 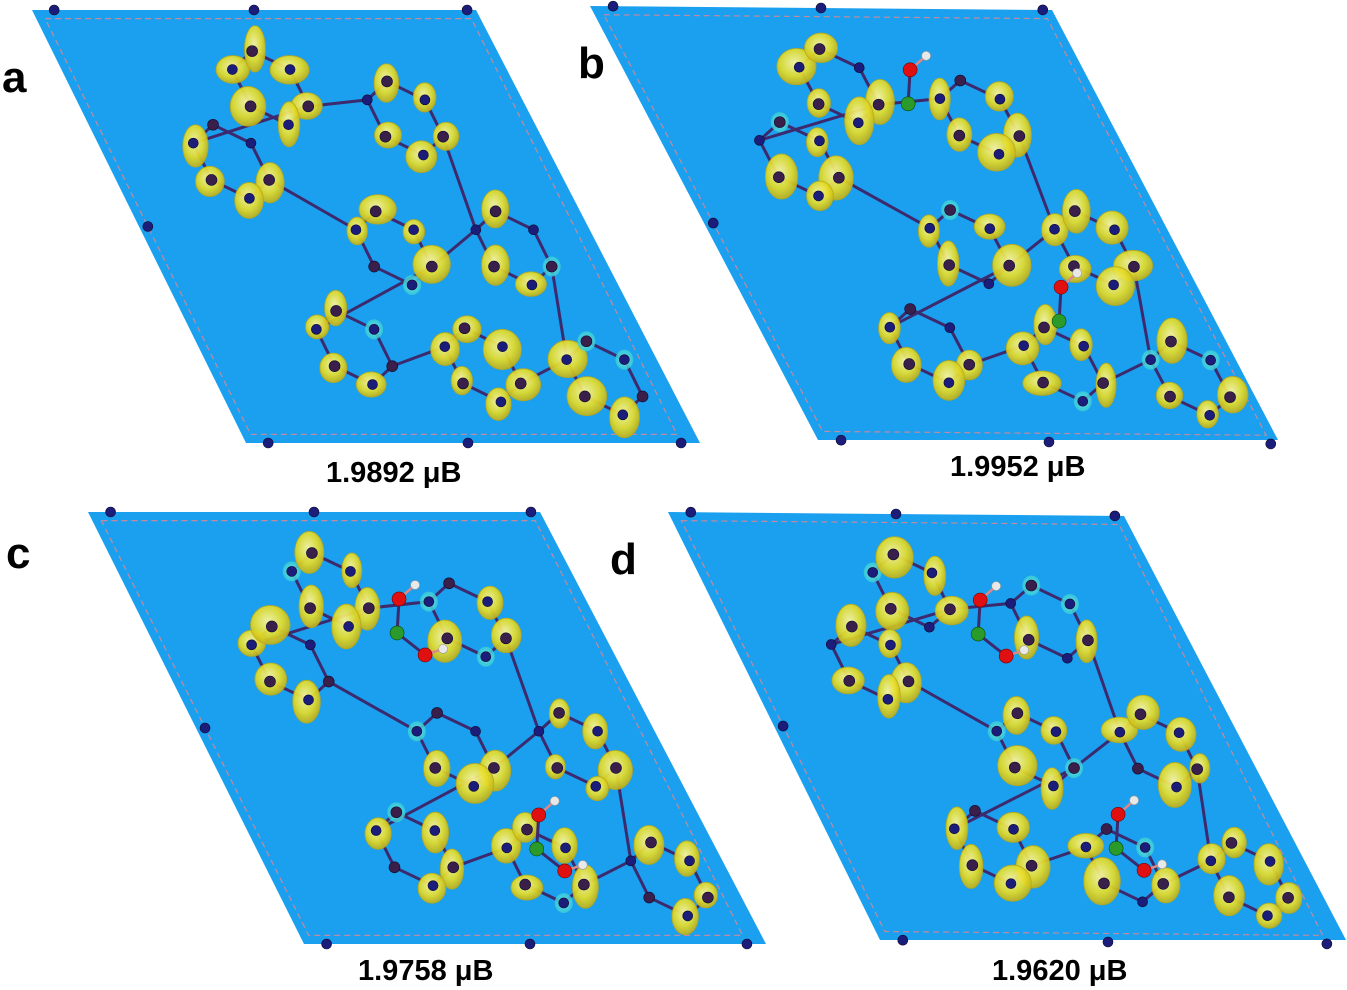 What do you see at coordinates (18, 553) in the screenshot?
I see `panel-letter-c: c` at bounding box center [18, 553].